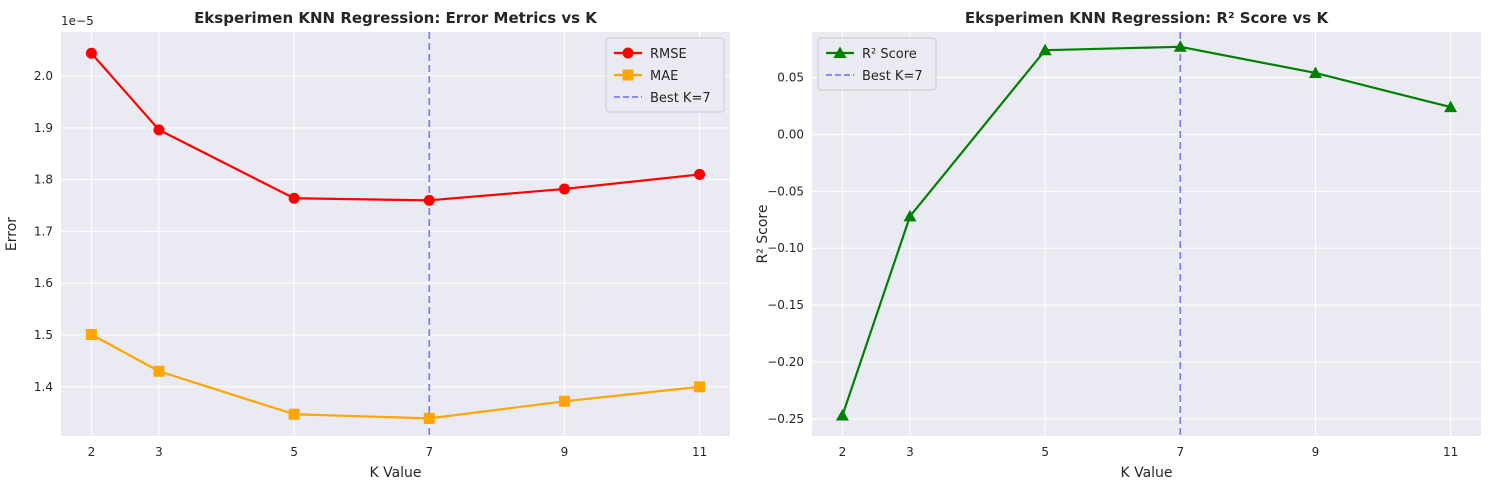  What do you see at coordinates (43, 283) in the screenshot?
I see `y-tick-label: 1.6` at bounding box center [43, 283].